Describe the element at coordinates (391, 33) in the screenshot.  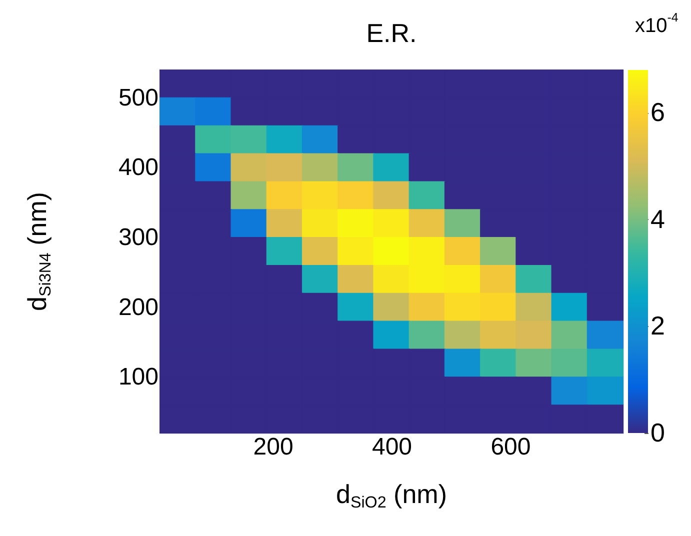
I see `chart-title: E.R.` at that location.